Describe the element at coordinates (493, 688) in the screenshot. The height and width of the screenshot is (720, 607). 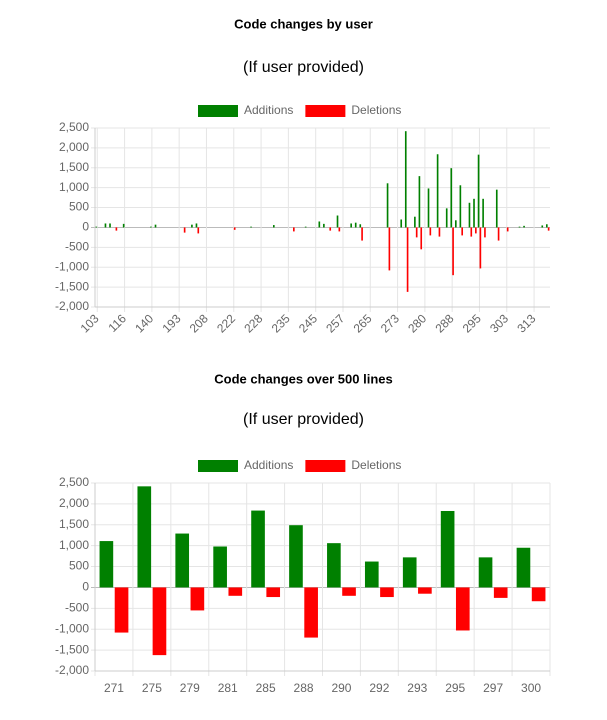
I see `x-tick-label: 297` at that location.